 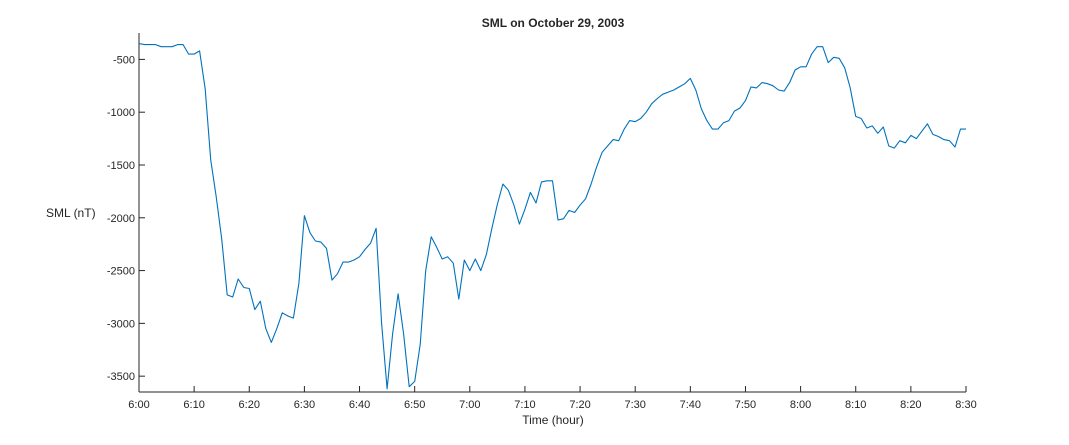 What do you see at coordinates (121, 113) in the screenshot?
I see `y-tick-label: -1000` at bounding box center [121, 113].